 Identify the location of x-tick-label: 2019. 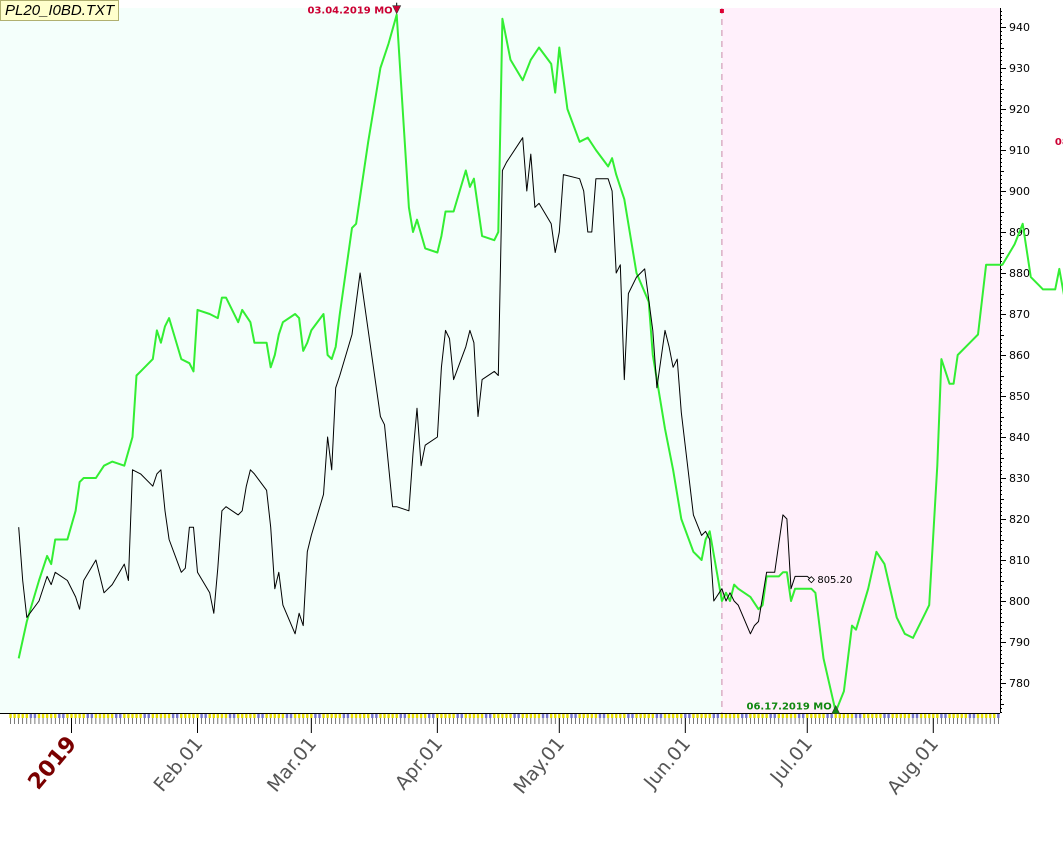
(53, 763).